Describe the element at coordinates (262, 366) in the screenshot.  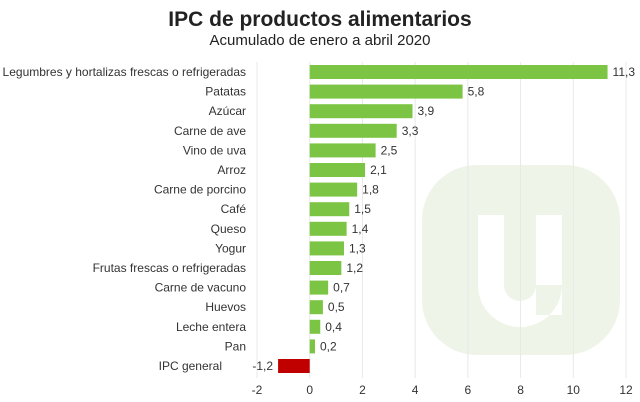
I see `data-label: -1,2` at that location.